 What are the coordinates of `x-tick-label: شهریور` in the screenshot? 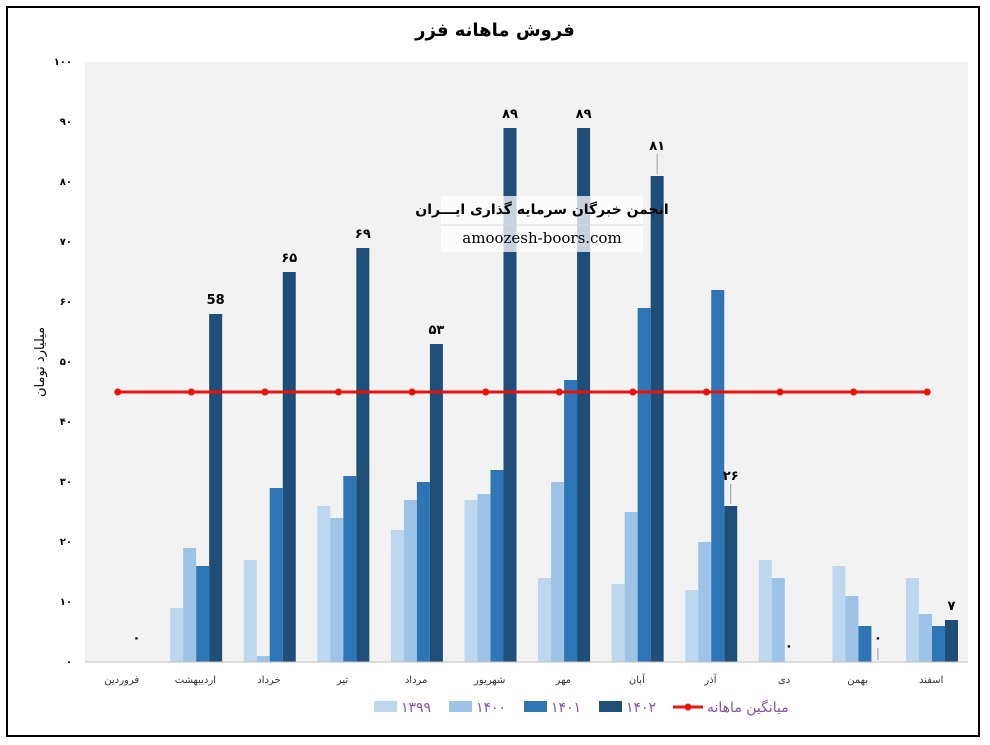 It's located at (489, 680).